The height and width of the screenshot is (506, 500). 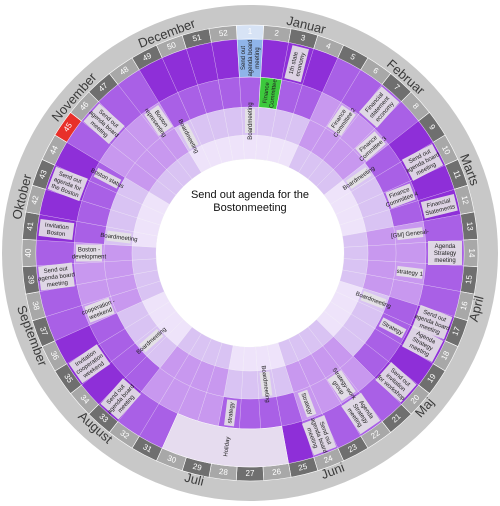 I want to click on event-text: strategy, so click(x=231, y=413).